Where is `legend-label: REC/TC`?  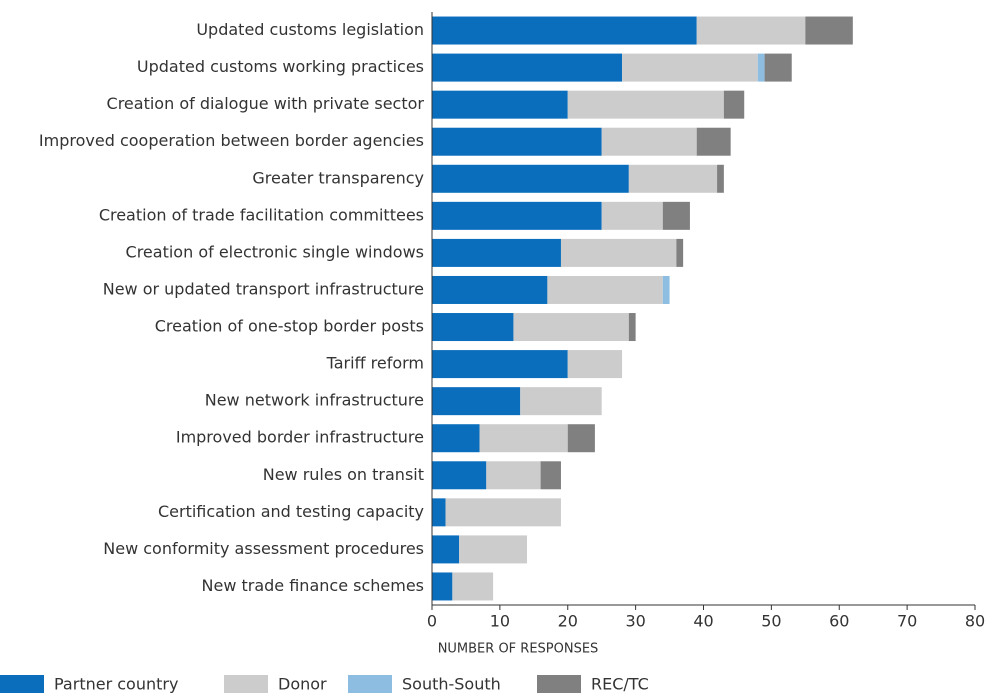 legend-label: REC/TC is located at coordinates (620, 684).